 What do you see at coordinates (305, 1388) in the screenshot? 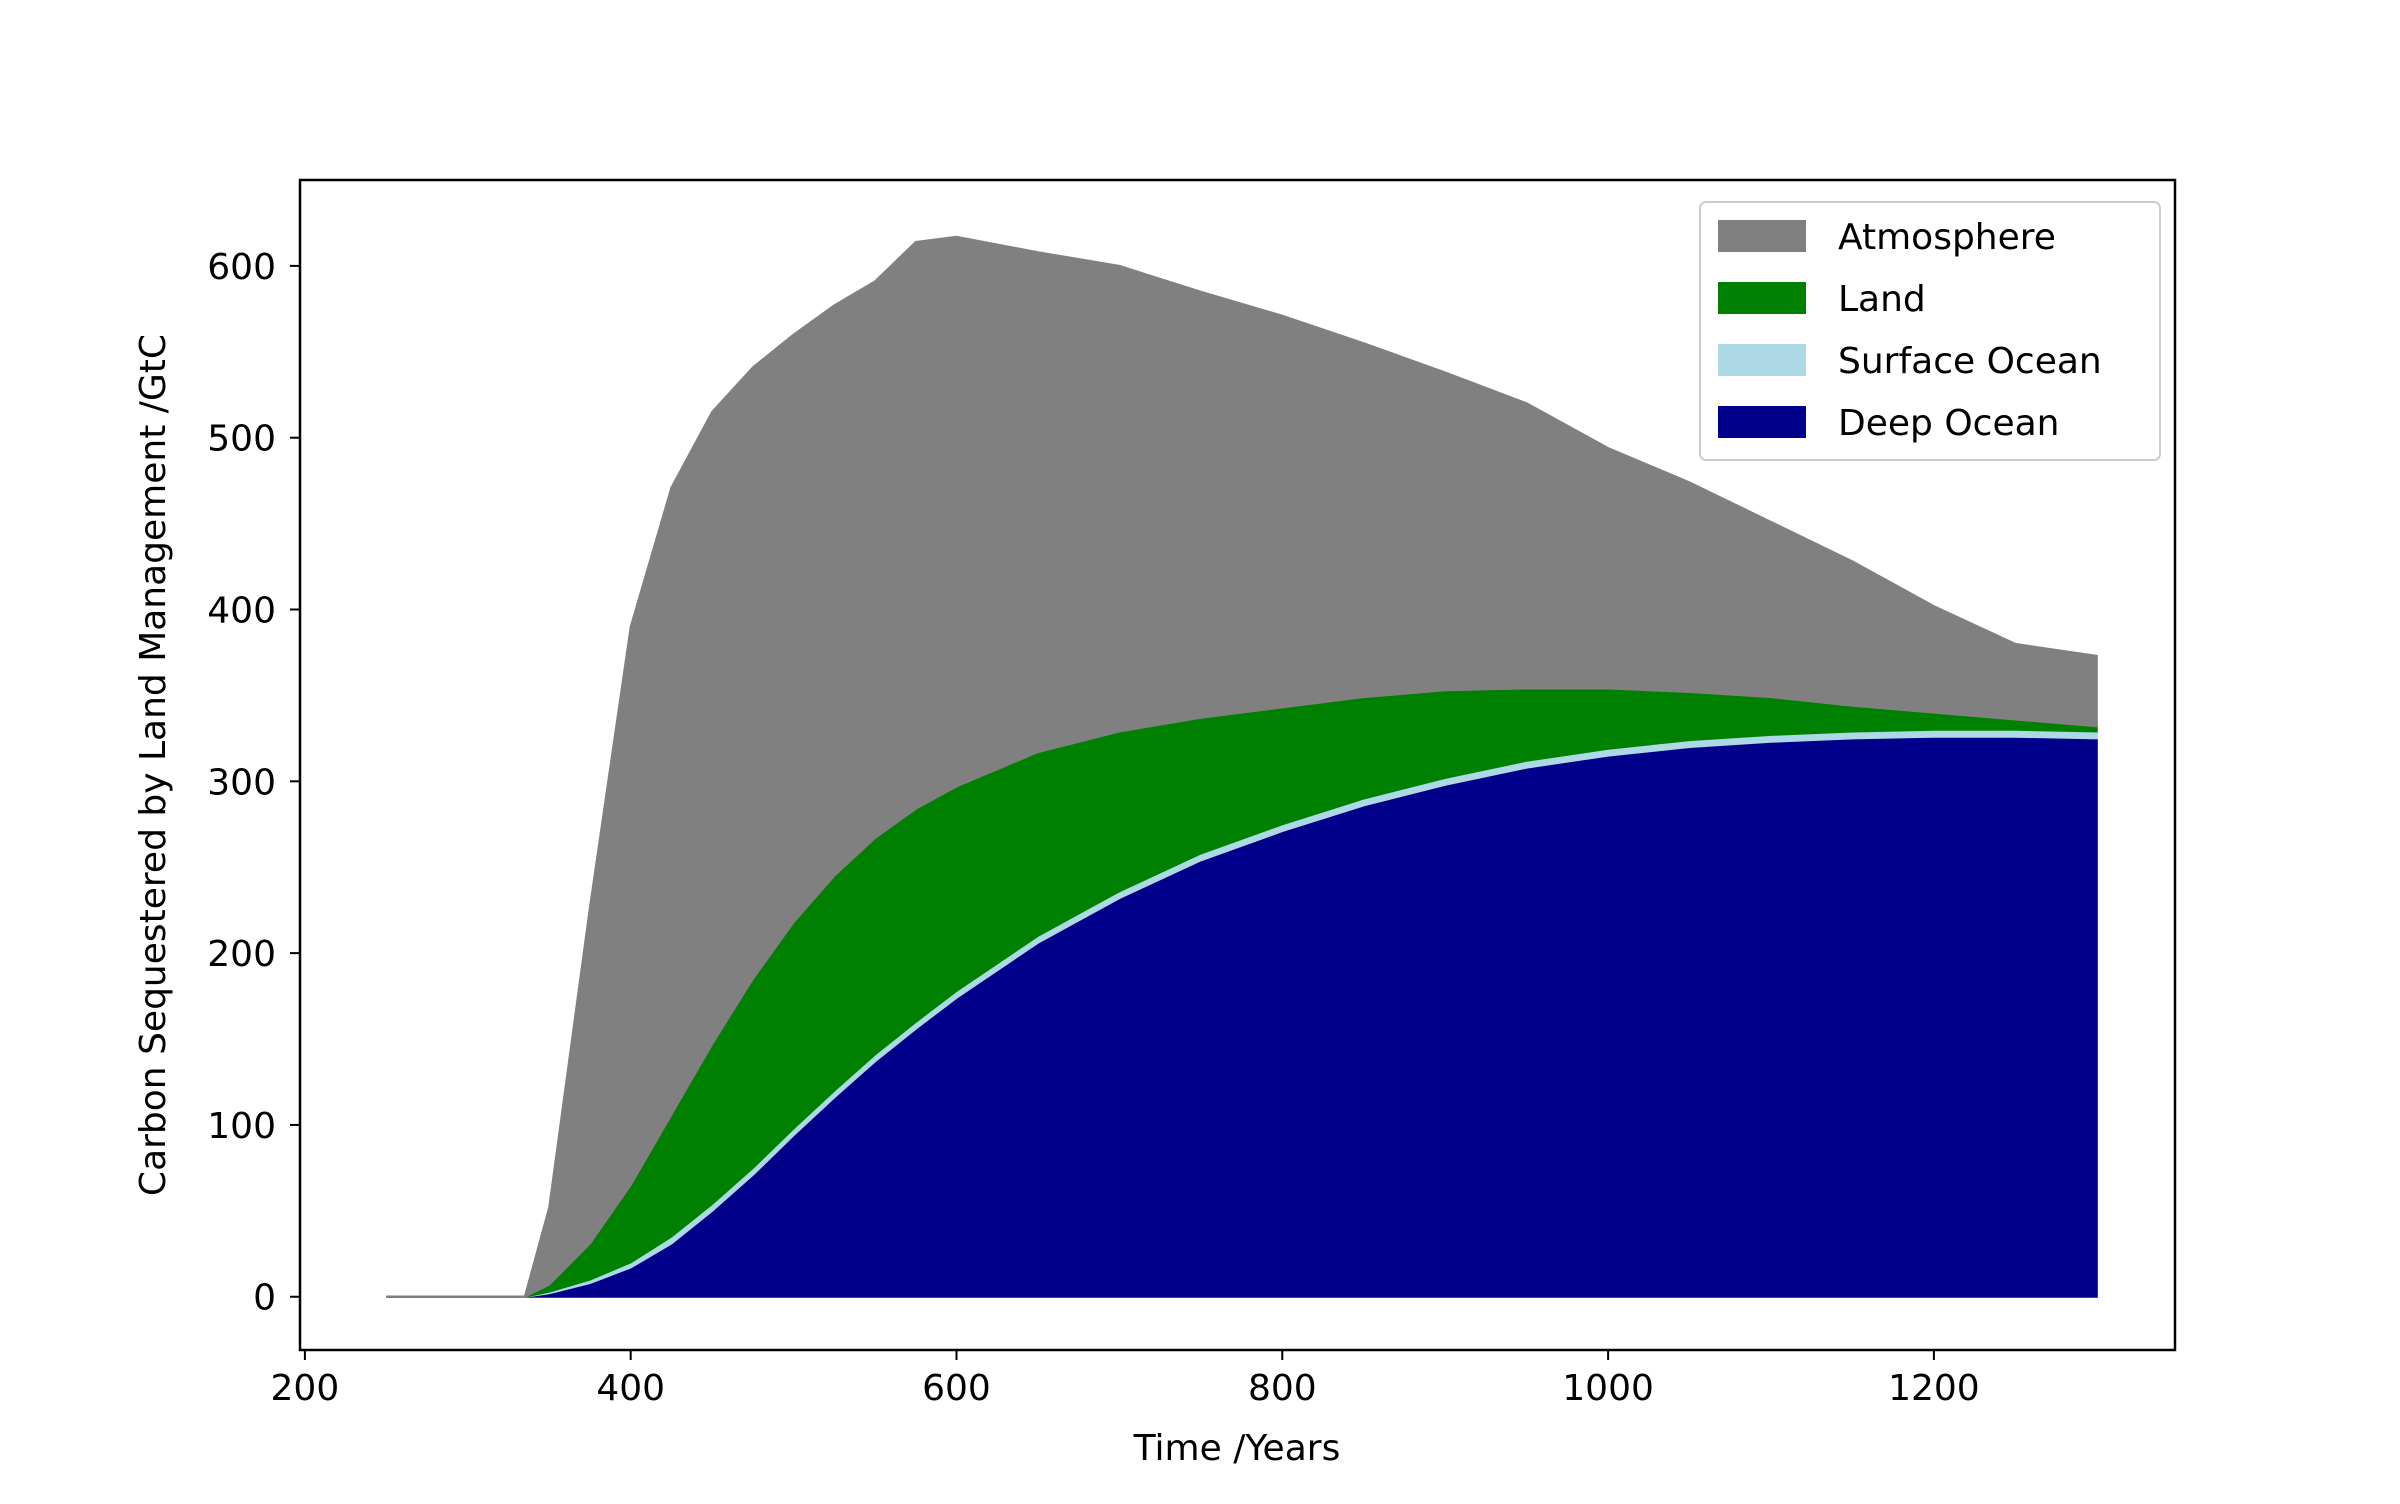
I see `x-tick-label: 200` at bounding box center [305, 1388].